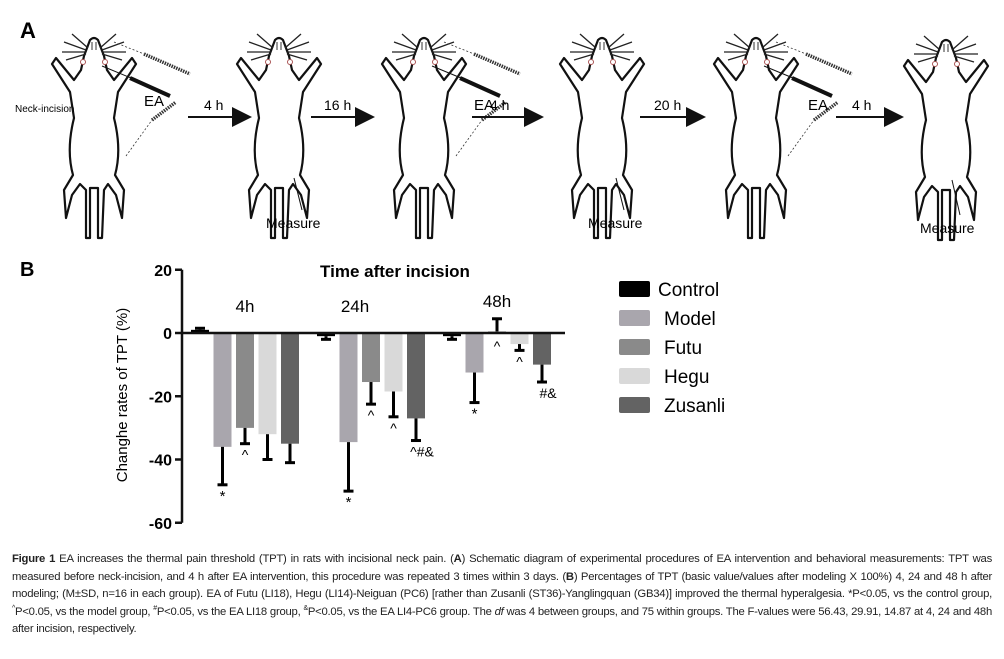 This screenshot has width=1004, height=659. I want to click on bar-hegu-24h, so click(393, 362).